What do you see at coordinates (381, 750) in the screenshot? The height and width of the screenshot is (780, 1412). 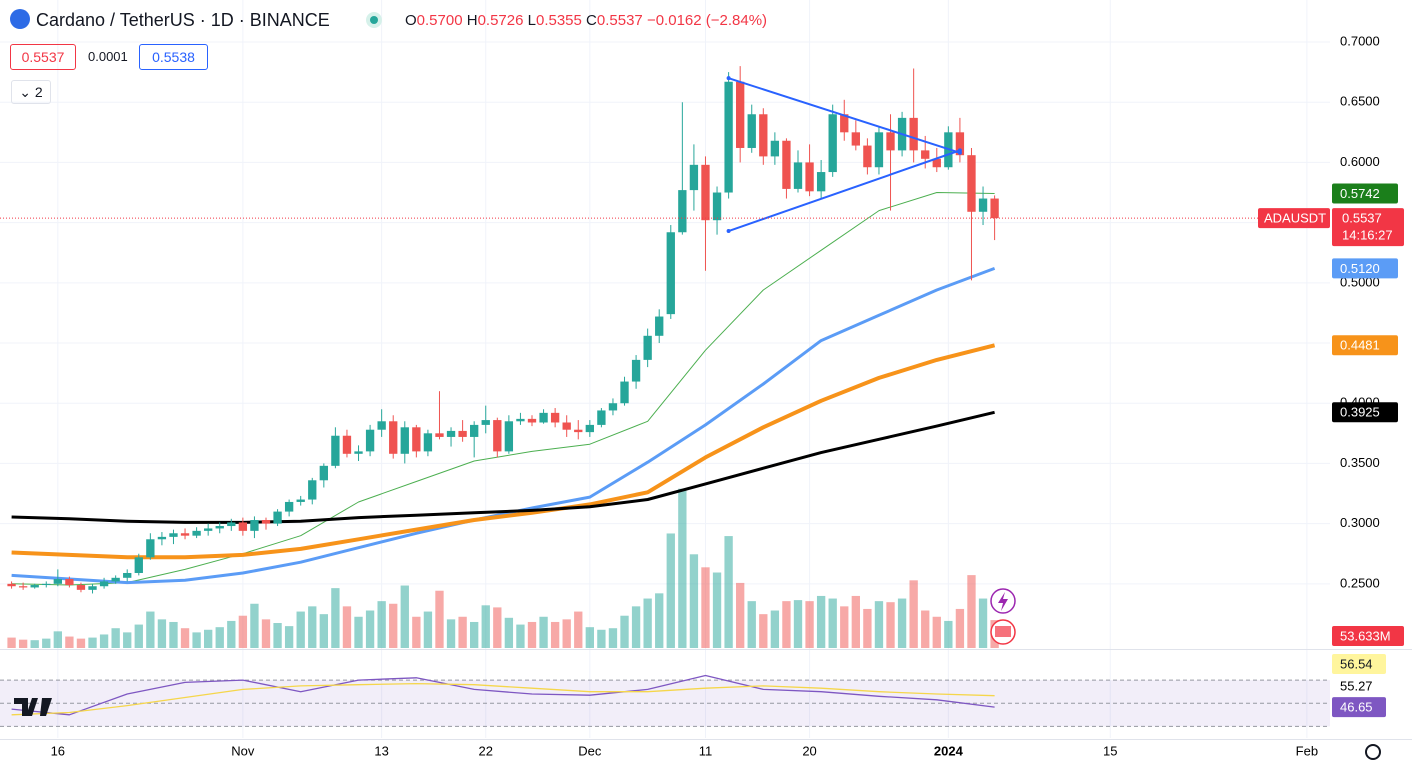 I see `x-tick-label: 13` at bounding box center [381, 750].